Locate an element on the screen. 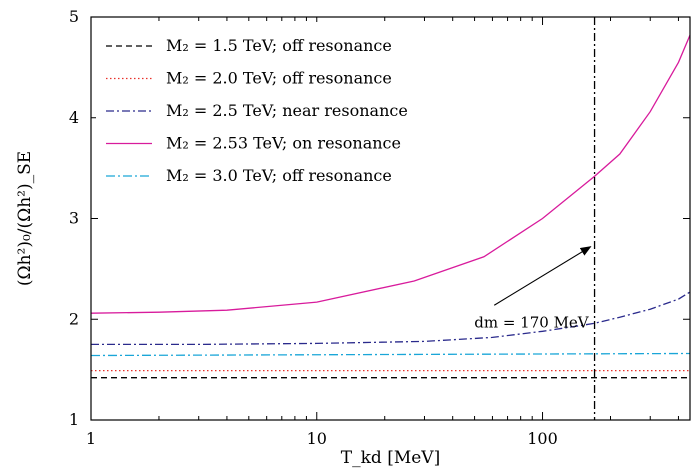 The height and width of the screenshot is (470, 691). legend-label: M₂ = 1.5 TeV; off resonance is located at coordinates (279, 45).